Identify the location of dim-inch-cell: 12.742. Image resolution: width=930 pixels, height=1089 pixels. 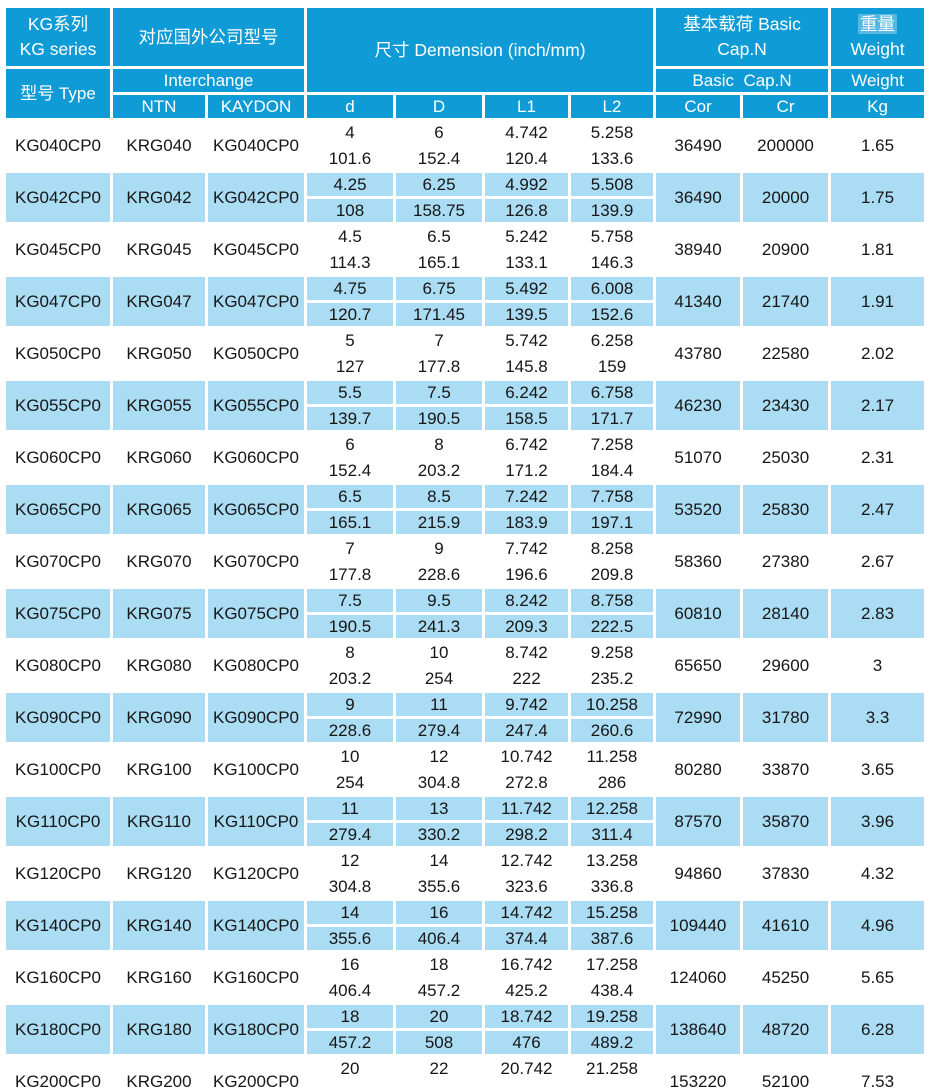
(526, 860).